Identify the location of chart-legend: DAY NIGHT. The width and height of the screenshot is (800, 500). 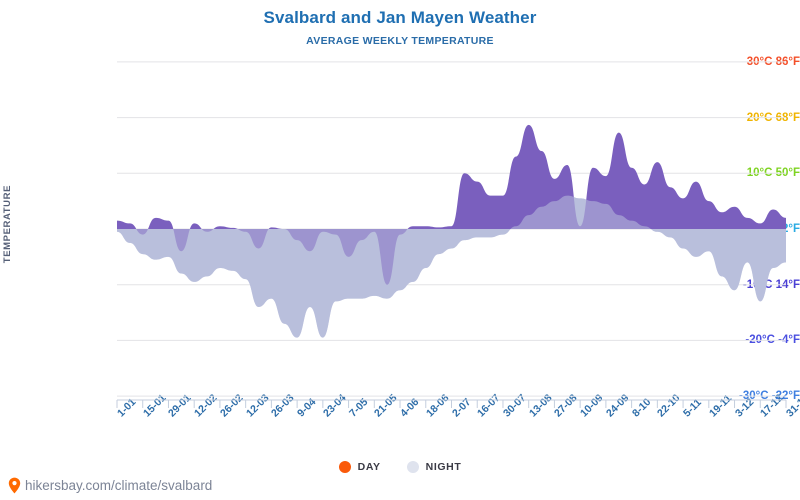
(400, 467).